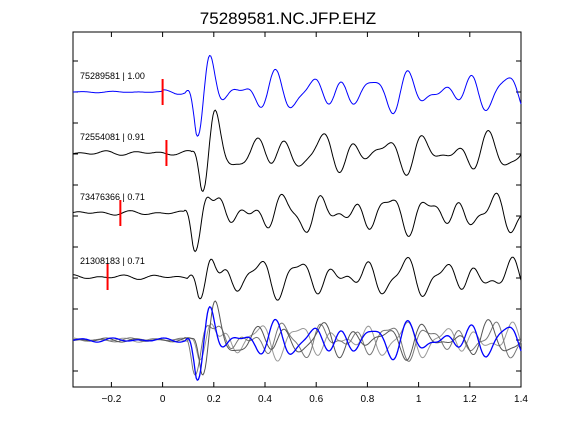 The height and width of the screenshot is (432, 576). Describe the element at coordinates (316, 399) in the screenshot. I see `x-tick-label: 0.6` at that location.